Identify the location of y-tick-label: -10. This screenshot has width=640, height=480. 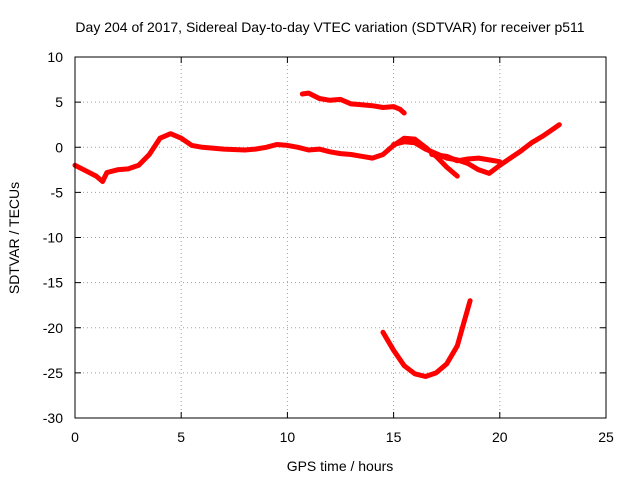
(53, 238).